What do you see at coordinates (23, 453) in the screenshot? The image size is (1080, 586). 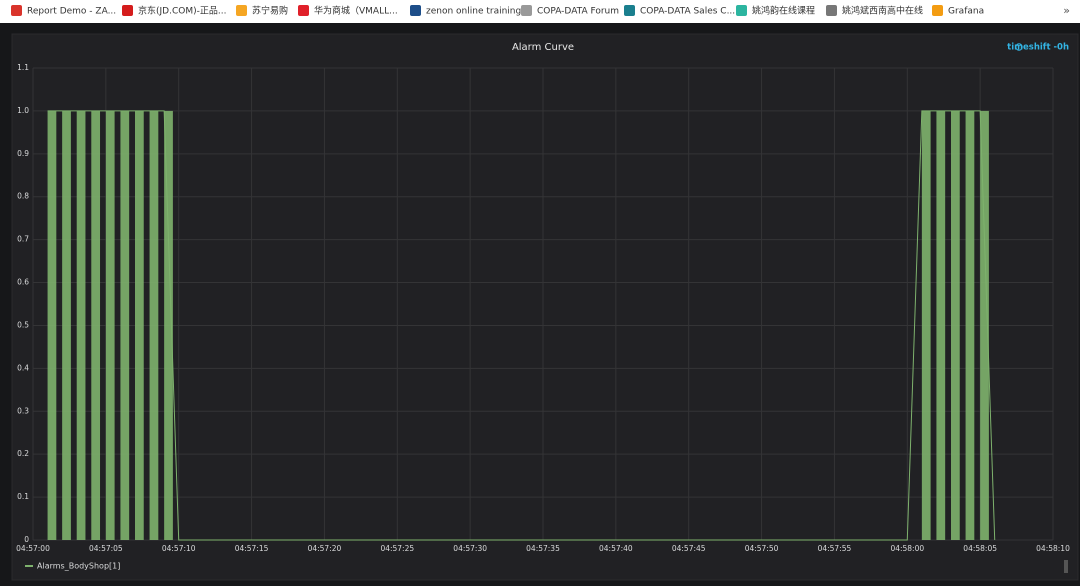 I see `y-tick-label: 0.2` at bounding box center [23, 453].